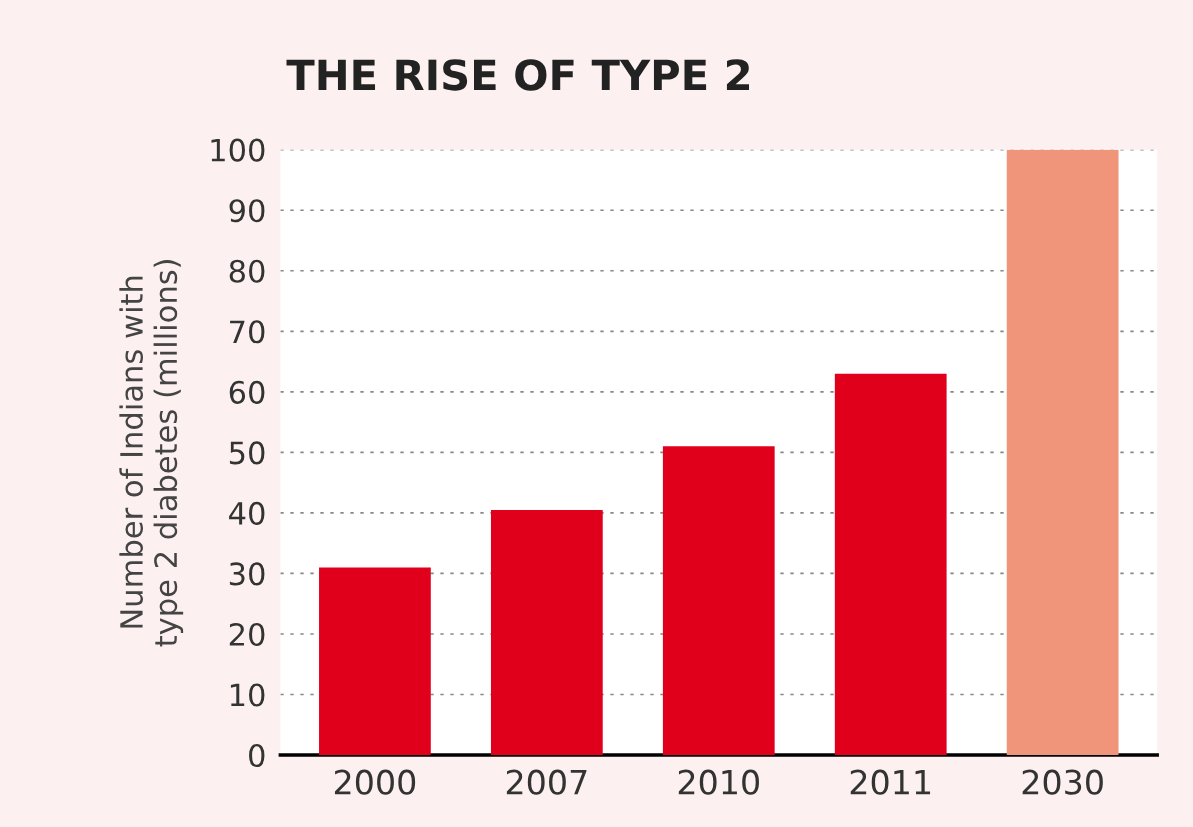 This screenshot has width=1193, height=827. What do you see at coordinates (247, 513) in the screenshot?
I see `y-tick-label: 40` at bounding box center [247, 513].